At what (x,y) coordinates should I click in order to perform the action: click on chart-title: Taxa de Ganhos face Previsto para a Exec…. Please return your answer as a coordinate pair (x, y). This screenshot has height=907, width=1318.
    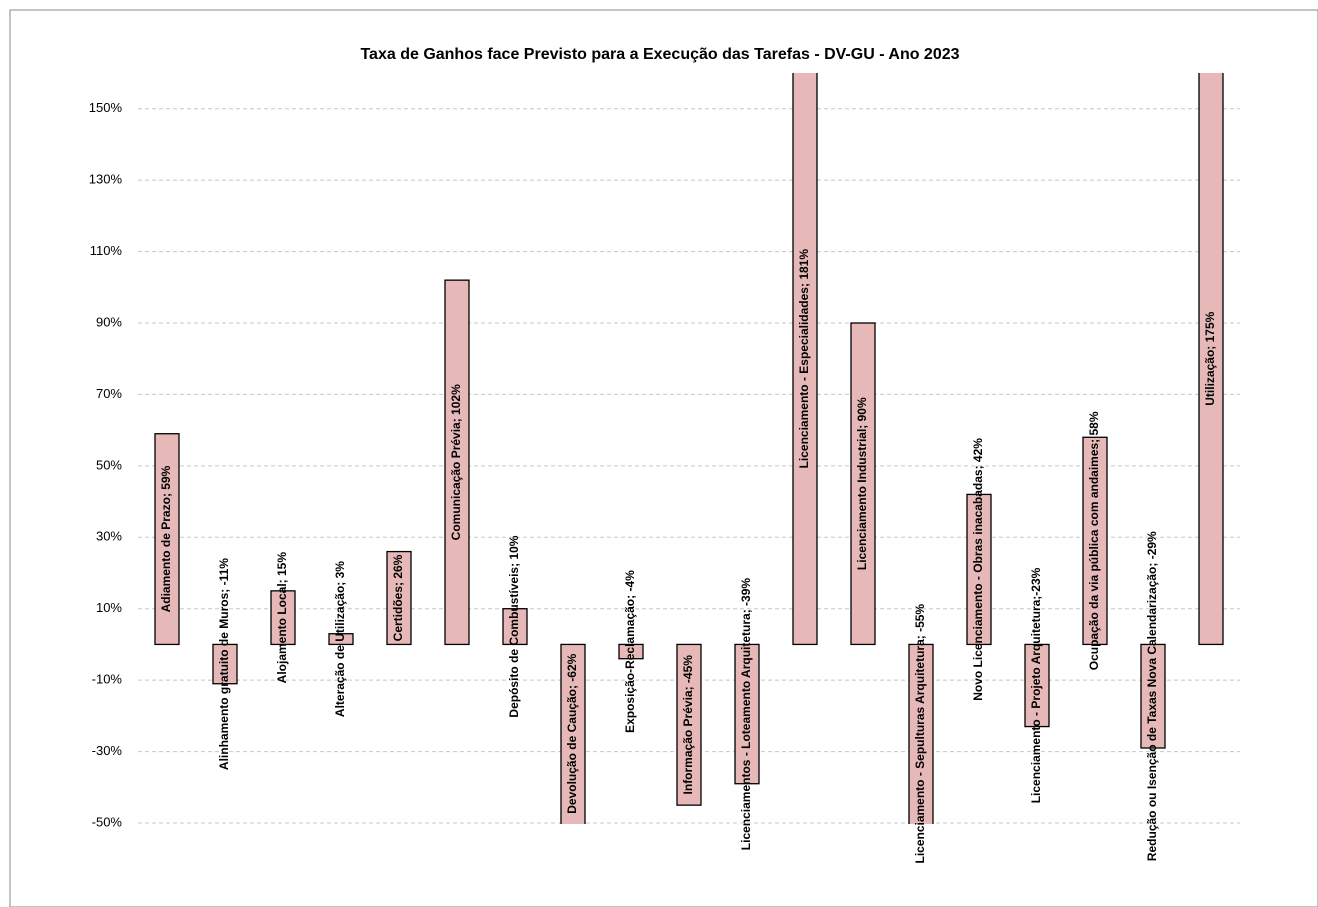
    Looking at the image, I should click on (659, 54).